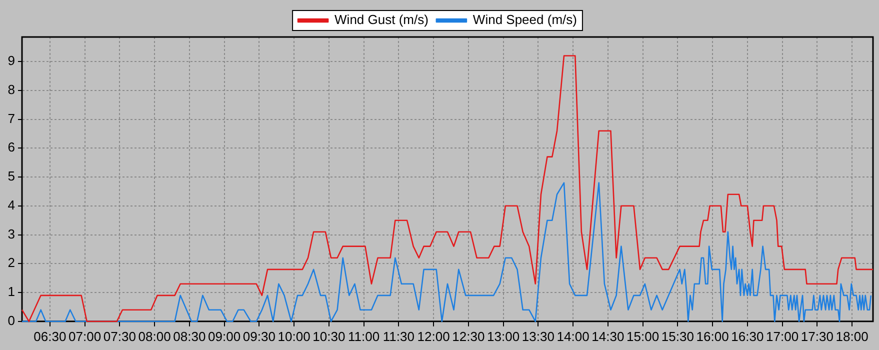 This screenshot has height=350, width=879. What do you see at coordinates (782, 336) in the screenshot?
I see `x-tick-label: 17:00` at bounding box center [782, 336].